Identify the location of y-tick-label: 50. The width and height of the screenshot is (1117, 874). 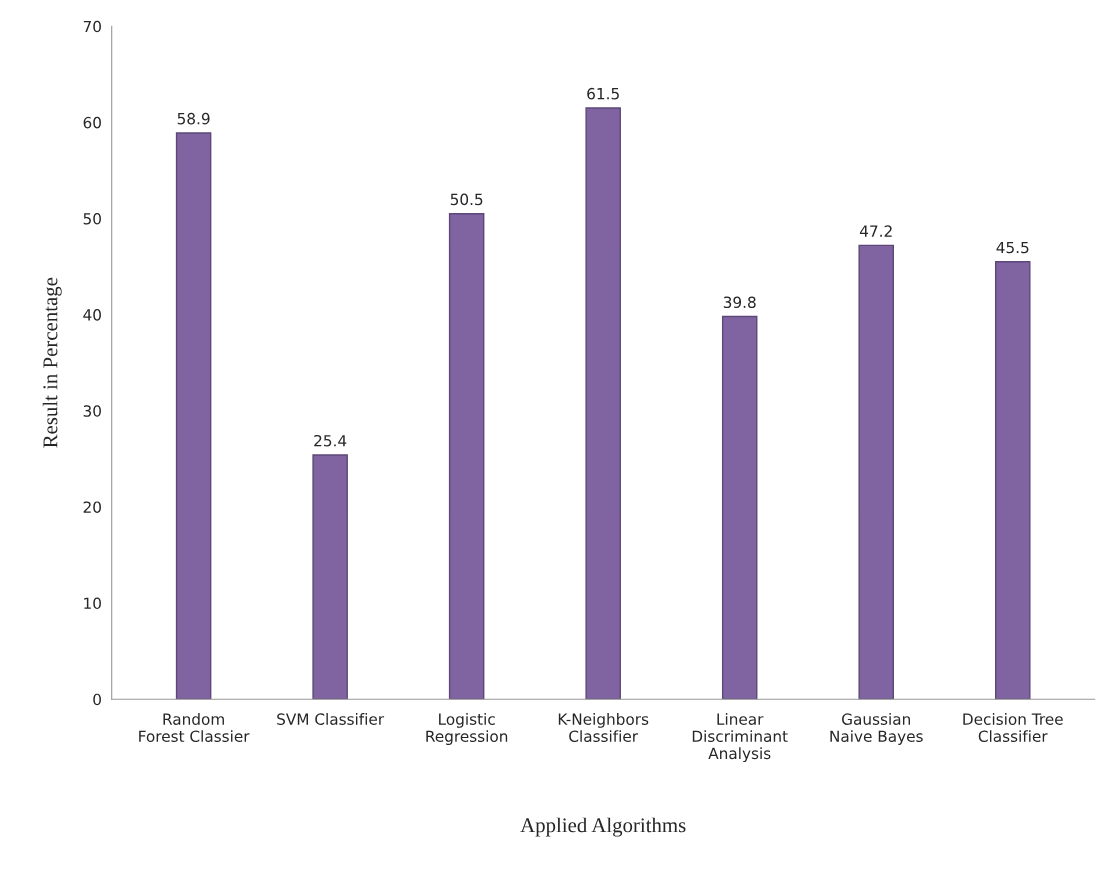
(92, 218).